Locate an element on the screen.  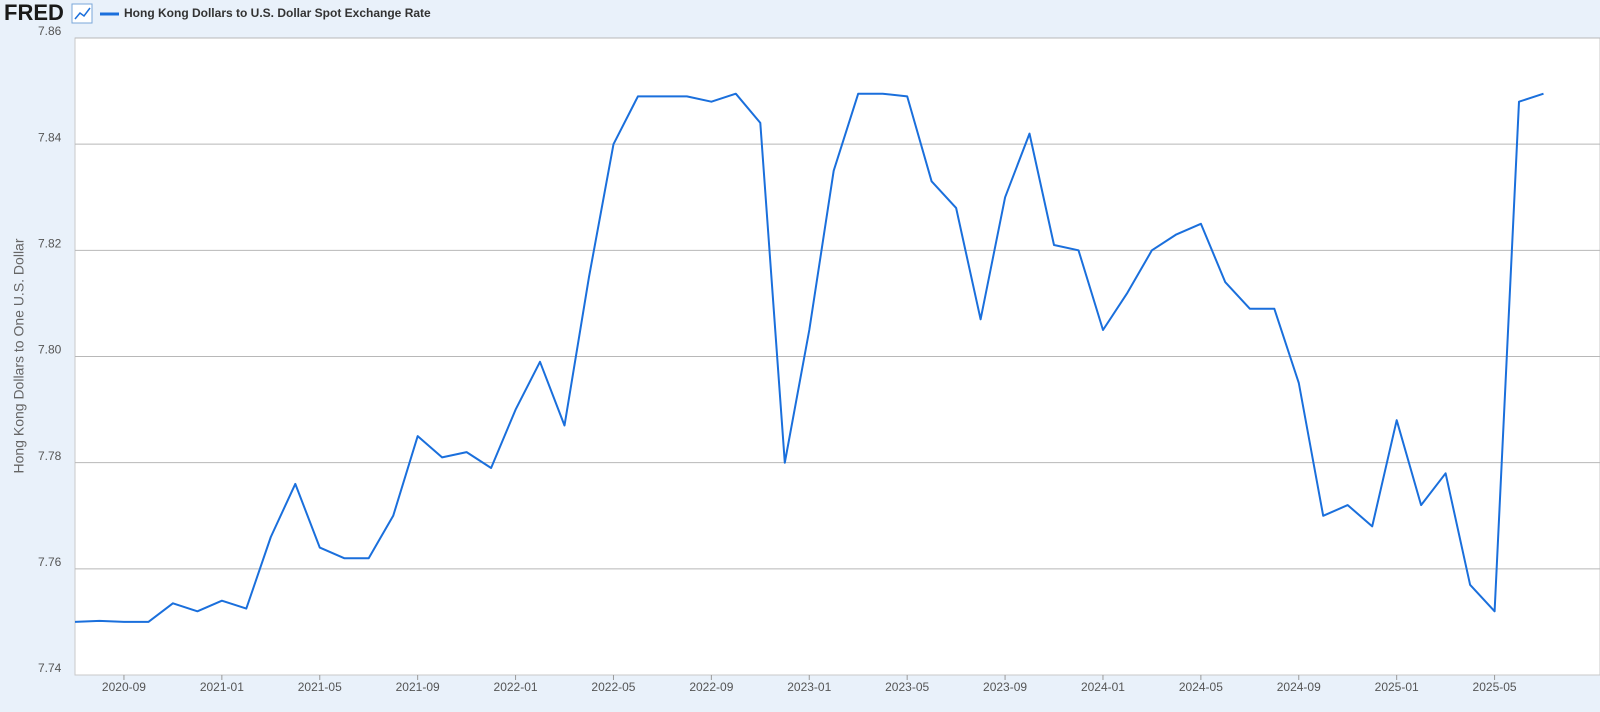
x-tick-label: 2023-05 is located at coordinates (907, 687).